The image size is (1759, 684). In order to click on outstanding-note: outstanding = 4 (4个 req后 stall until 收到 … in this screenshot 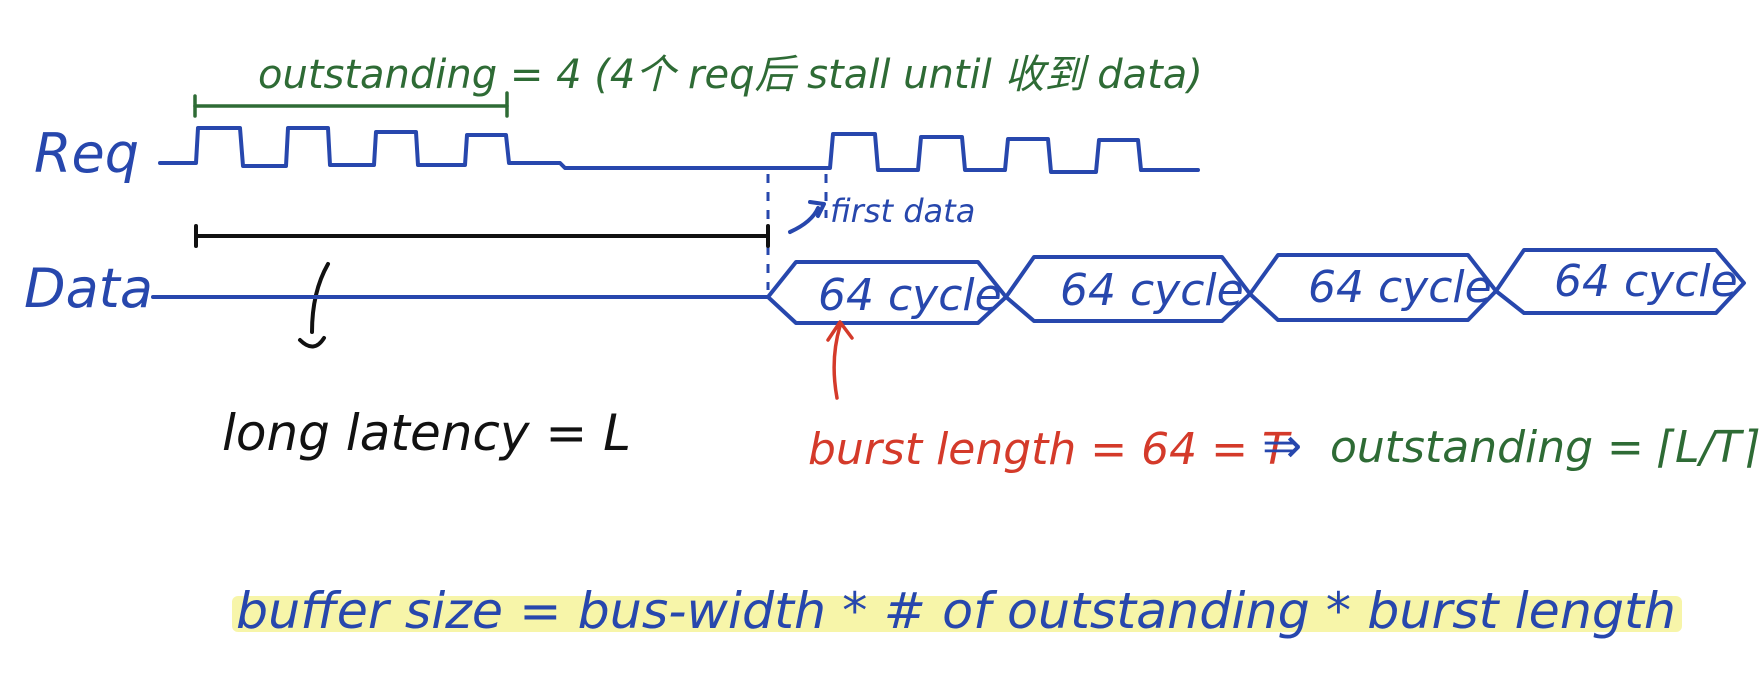, I will do `click(730, 75)`.